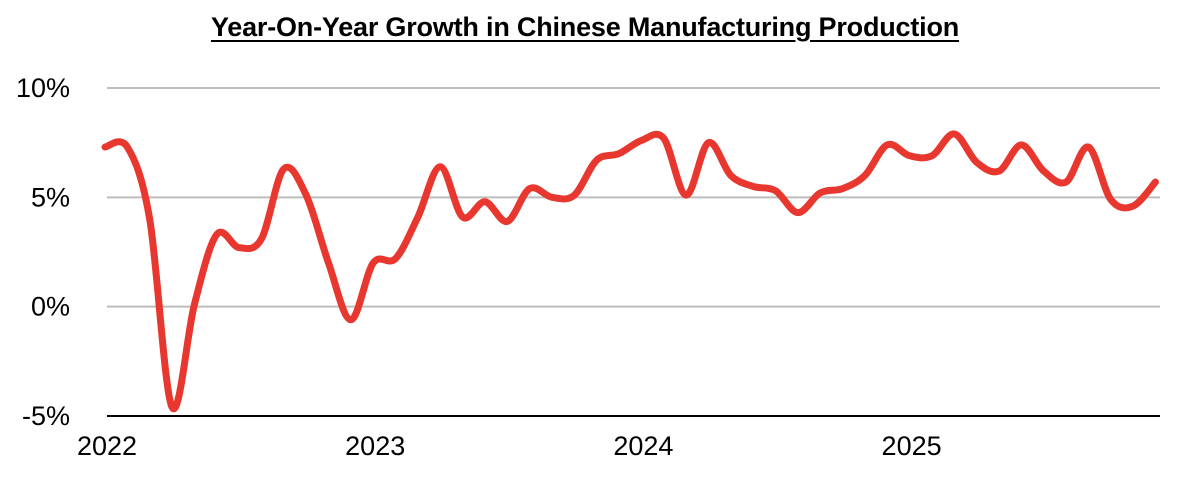 This screenshot has height=482, width=1186. What do you see at coordinates (107, 446) in the screenshot?
I see `x-tick-label: 2022` at bounding box center [107, 446].